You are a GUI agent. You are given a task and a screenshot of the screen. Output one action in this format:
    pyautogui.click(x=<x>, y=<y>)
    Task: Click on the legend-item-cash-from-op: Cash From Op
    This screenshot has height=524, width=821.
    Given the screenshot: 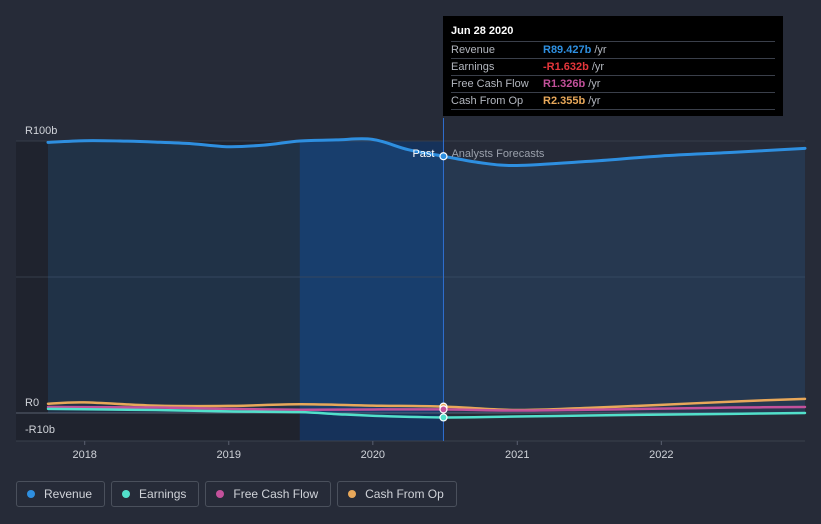 What is the action you would take?
    pyautogui.click(x=397, y=494)
    